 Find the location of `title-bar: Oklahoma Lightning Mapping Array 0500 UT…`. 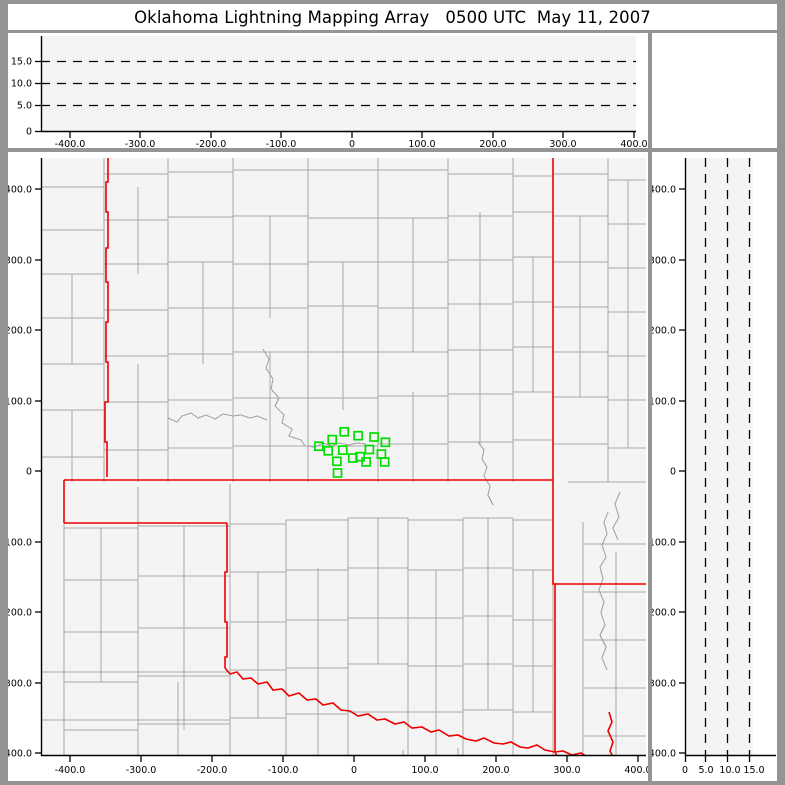

title-bar: Oklahoma Lightning Mapping Array 0500 UT… is located at coordinates (392, 17).